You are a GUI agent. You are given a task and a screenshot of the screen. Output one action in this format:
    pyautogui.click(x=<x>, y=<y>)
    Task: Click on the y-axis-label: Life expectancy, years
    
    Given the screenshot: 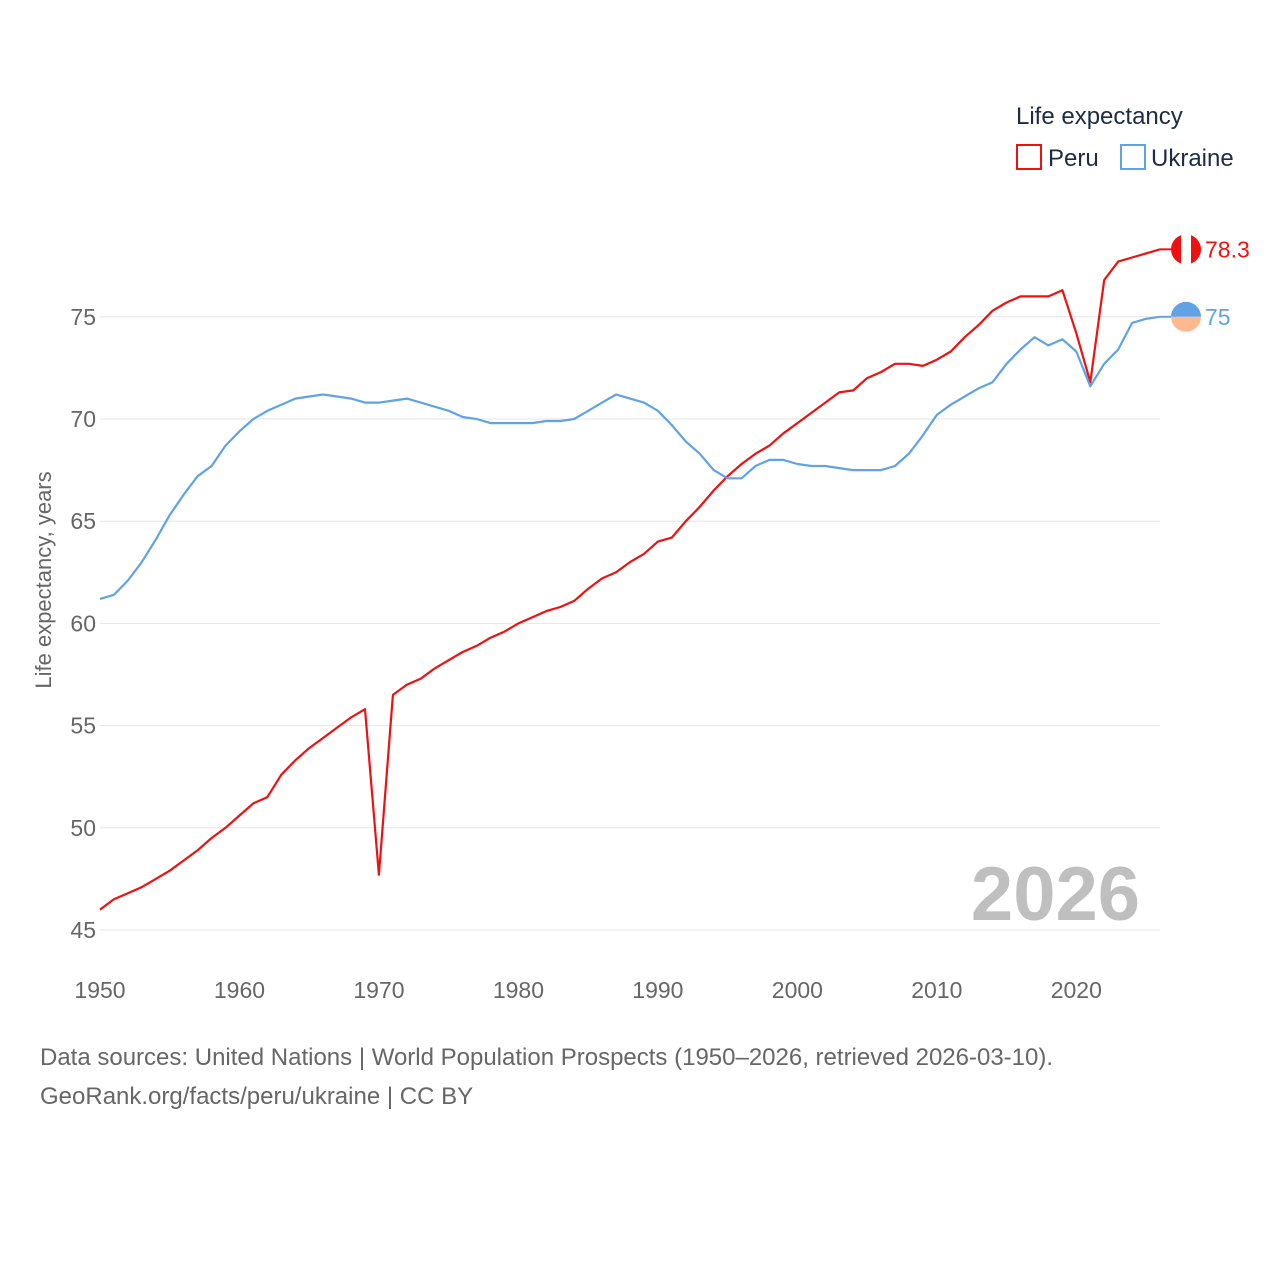 What is the action you would take?
    pyautogui.click(x=43, y=579)
    